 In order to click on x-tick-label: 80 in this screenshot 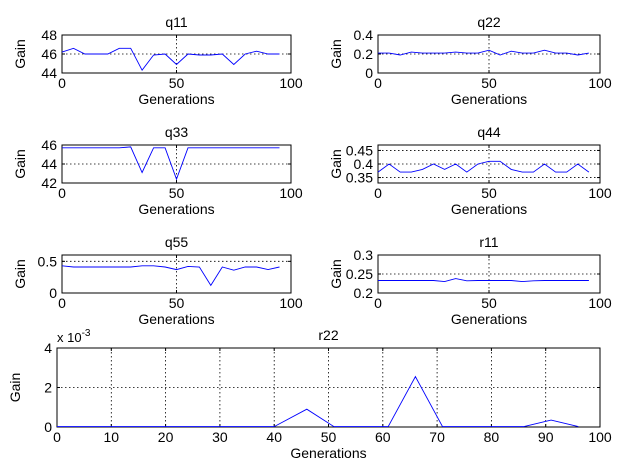, I will do `click(492, 437)`.